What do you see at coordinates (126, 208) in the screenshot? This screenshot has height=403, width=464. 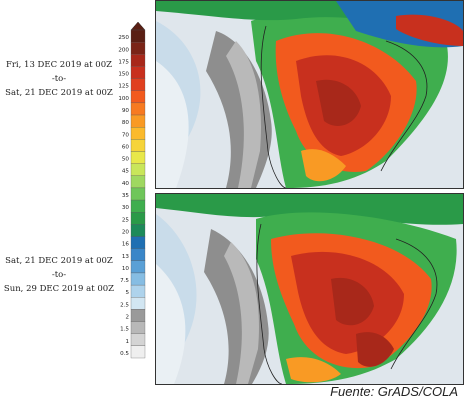 I see `colorbar-tick-label: 30` at bounding box center [126, 208].